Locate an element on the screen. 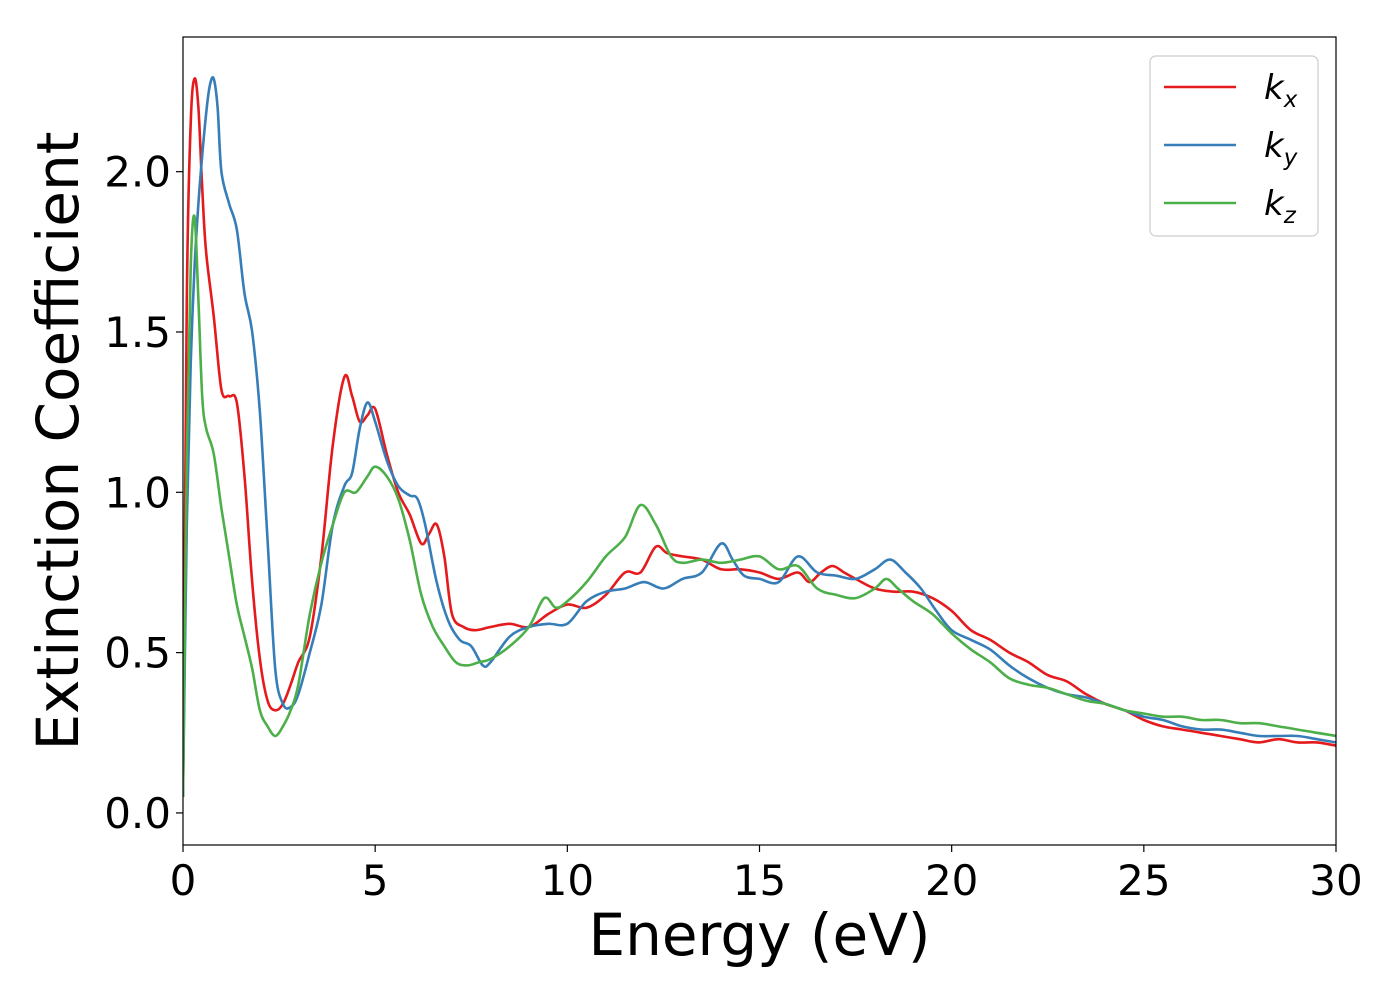 This screenshot has height=1000, width=1400. y-axis-ticks: 0.0 0.5 1.0 1.5 2.0 is located at coordinates (143, 493).